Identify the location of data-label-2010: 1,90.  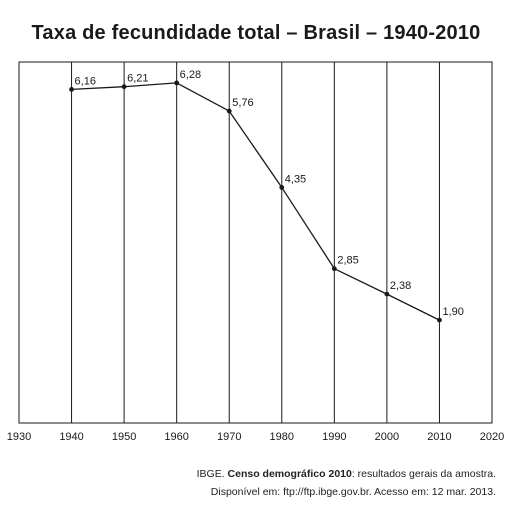
(452, 312).